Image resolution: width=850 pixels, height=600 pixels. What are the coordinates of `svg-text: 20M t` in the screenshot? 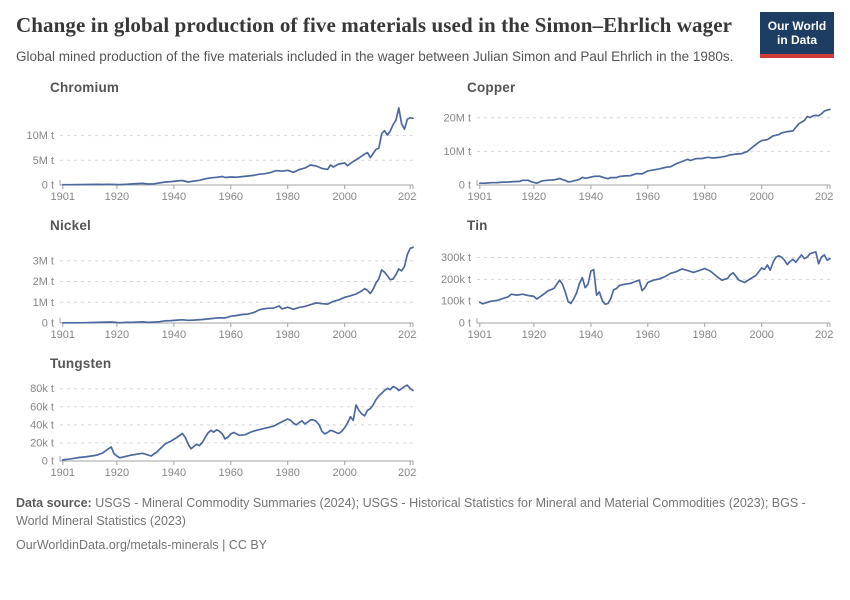 It's located at (457, 118).